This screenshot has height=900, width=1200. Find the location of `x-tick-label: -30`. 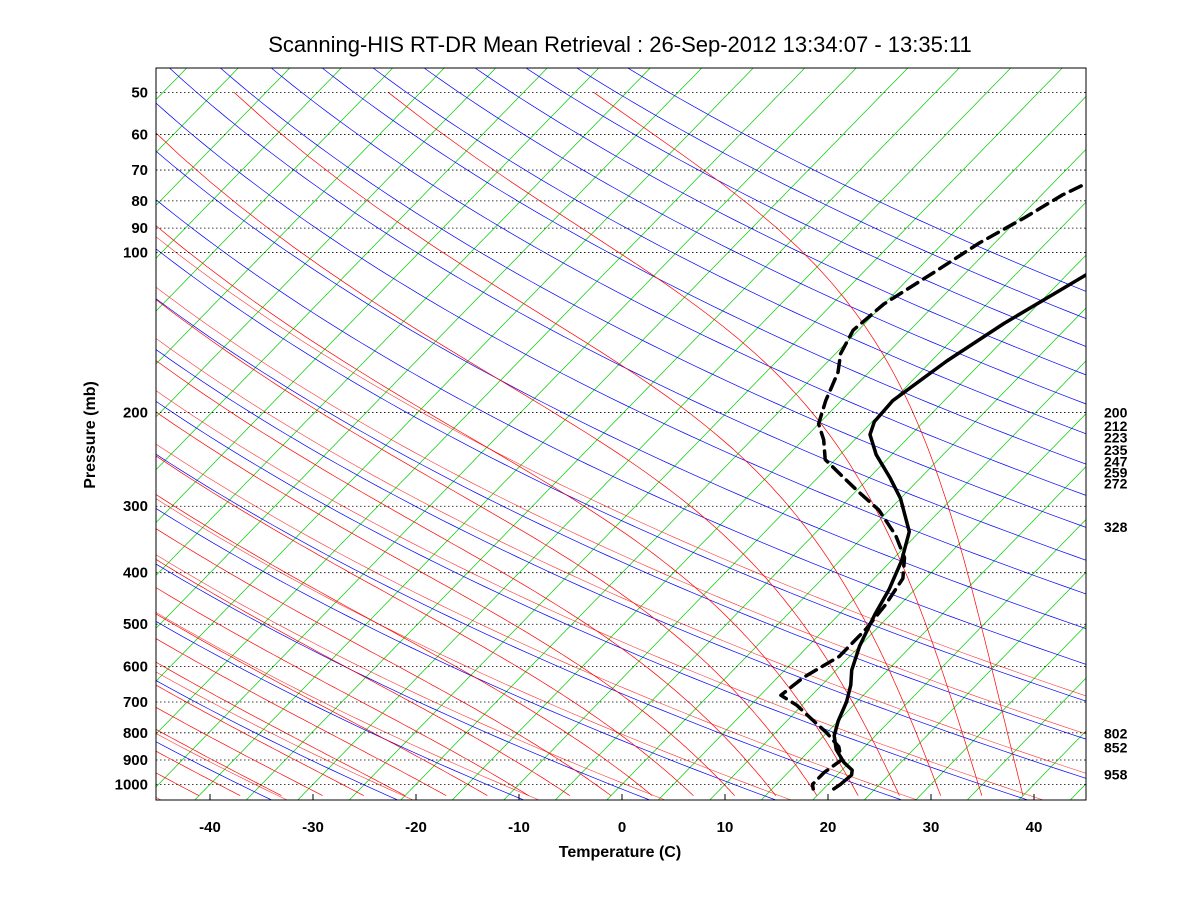

x-tick-label: -30 is located at coordinates (313, 827).